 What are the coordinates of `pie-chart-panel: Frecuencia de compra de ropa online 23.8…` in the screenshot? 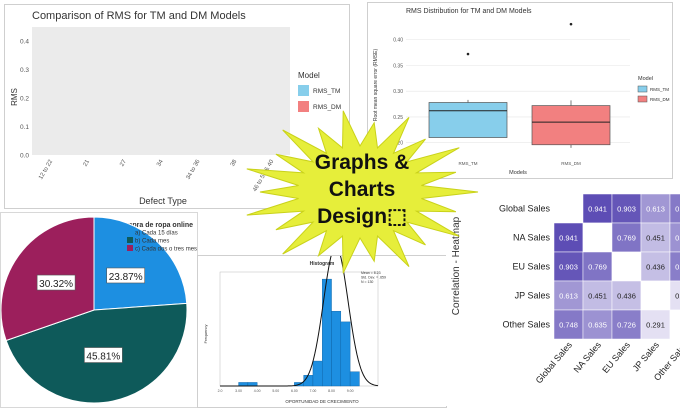 It's located at (99, 310).